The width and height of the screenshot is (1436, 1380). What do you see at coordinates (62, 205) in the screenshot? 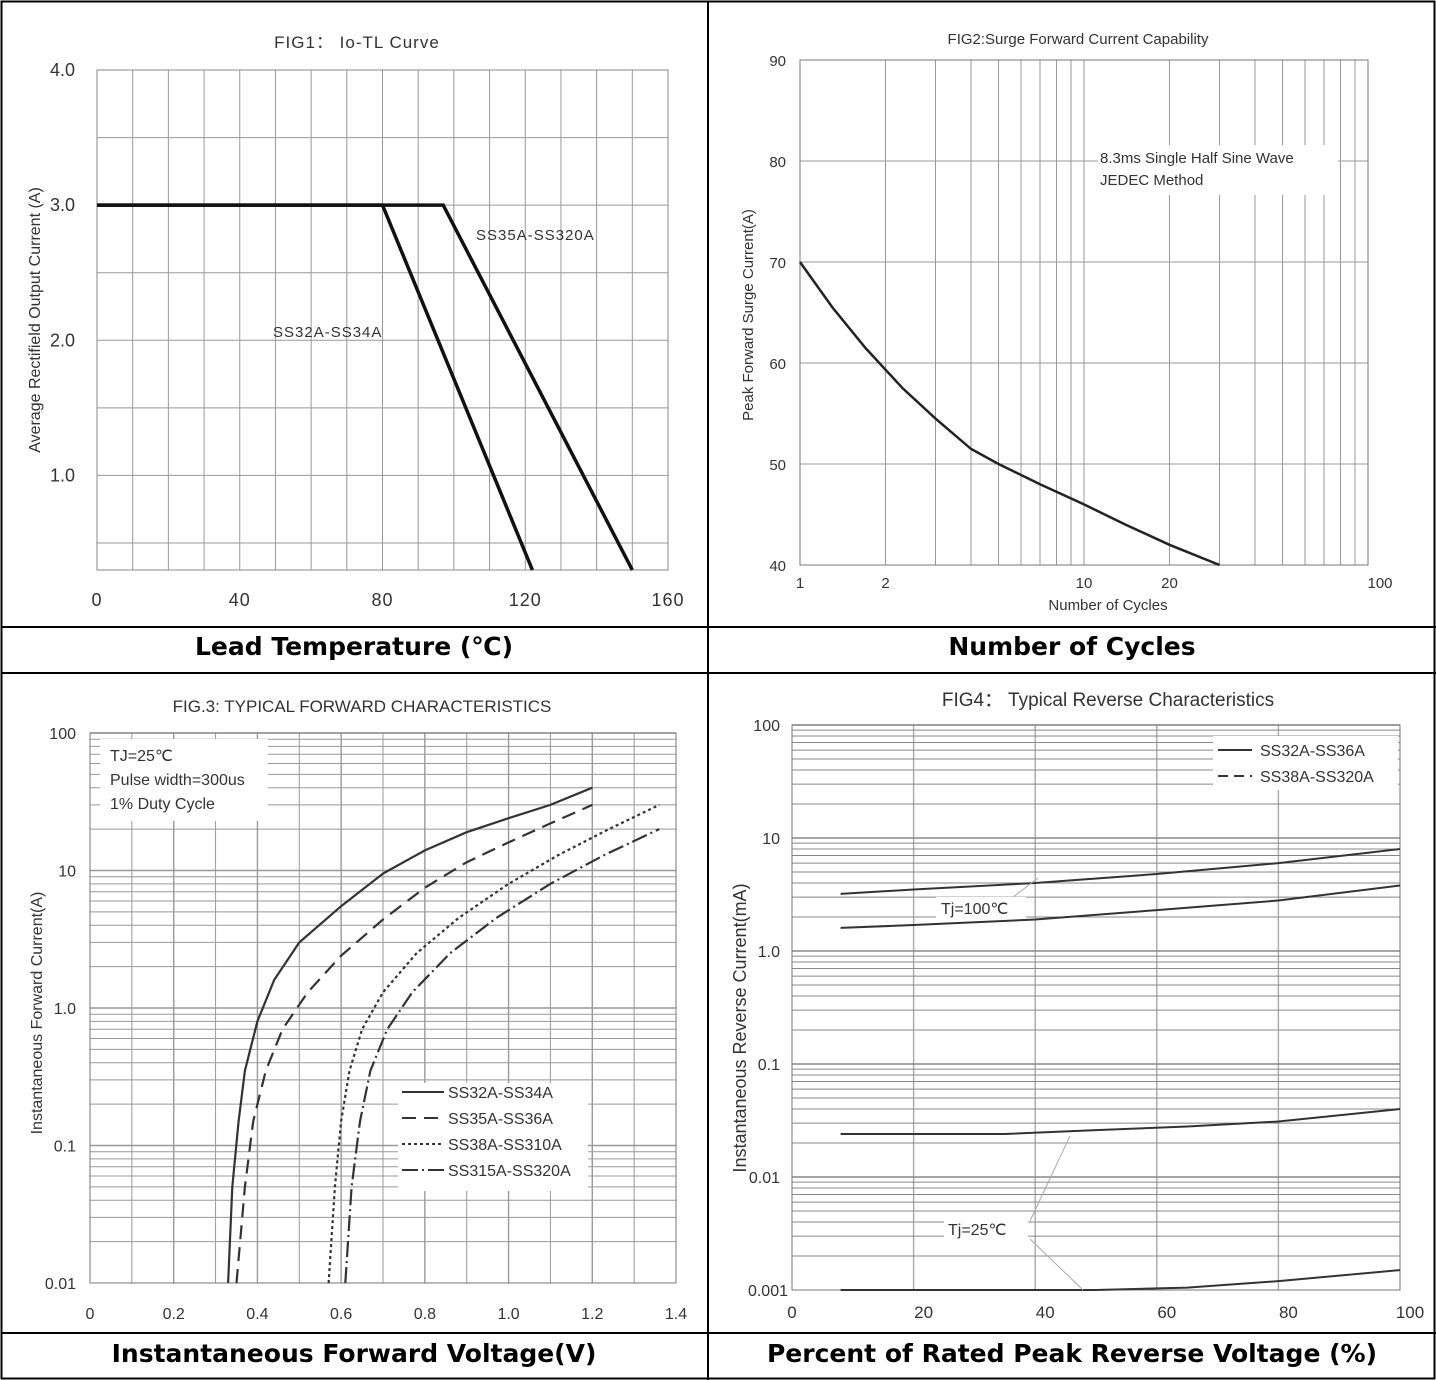
I see `fig1-y-tick-label: 3.0` at bounding box center [62, 205].